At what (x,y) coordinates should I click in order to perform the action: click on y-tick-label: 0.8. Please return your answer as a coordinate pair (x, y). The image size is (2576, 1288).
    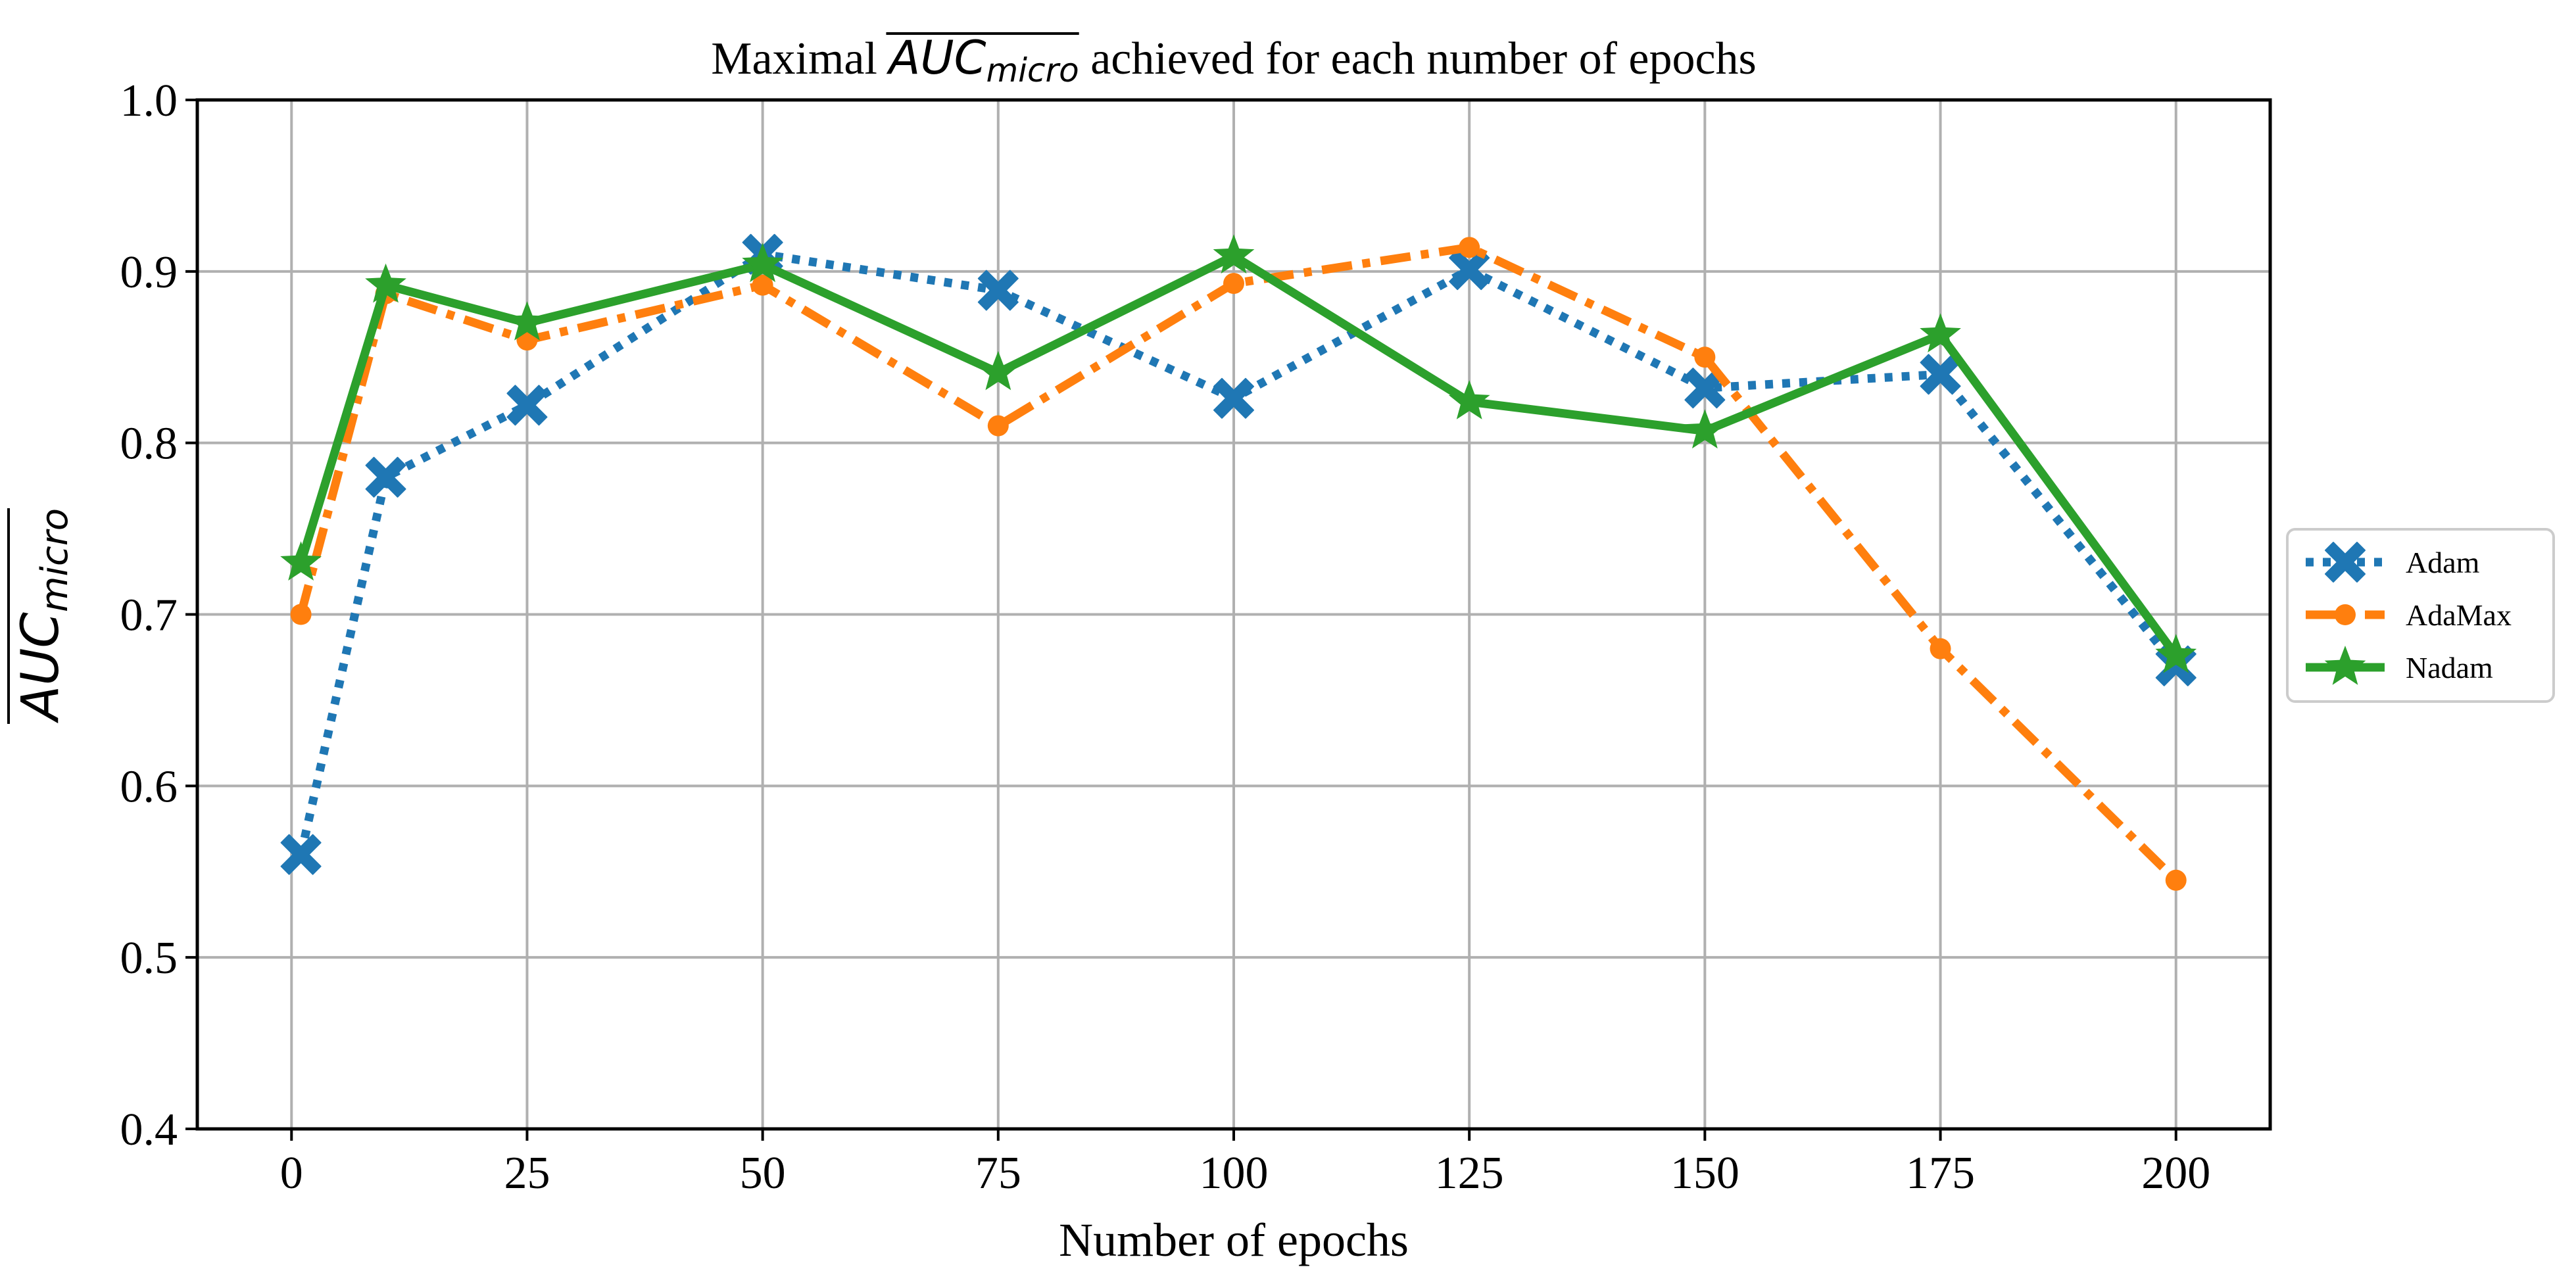
    Looking at the image, I should click on (149, 444).